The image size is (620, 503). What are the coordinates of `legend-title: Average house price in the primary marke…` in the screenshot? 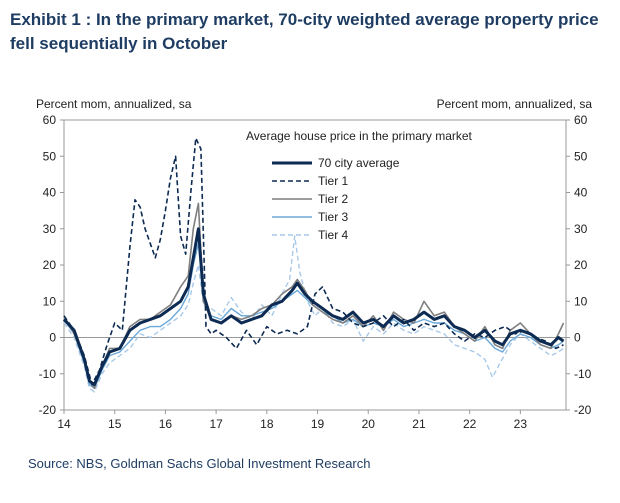 It's located at (359, 136).